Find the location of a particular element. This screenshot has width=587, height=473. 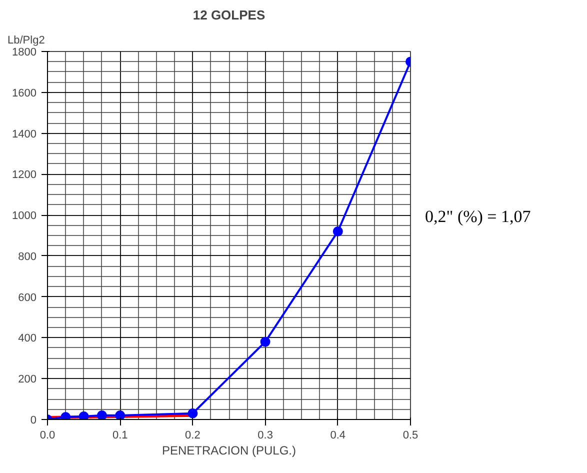

x-tick-label: 0.0 is located at coordinates (48, 436).